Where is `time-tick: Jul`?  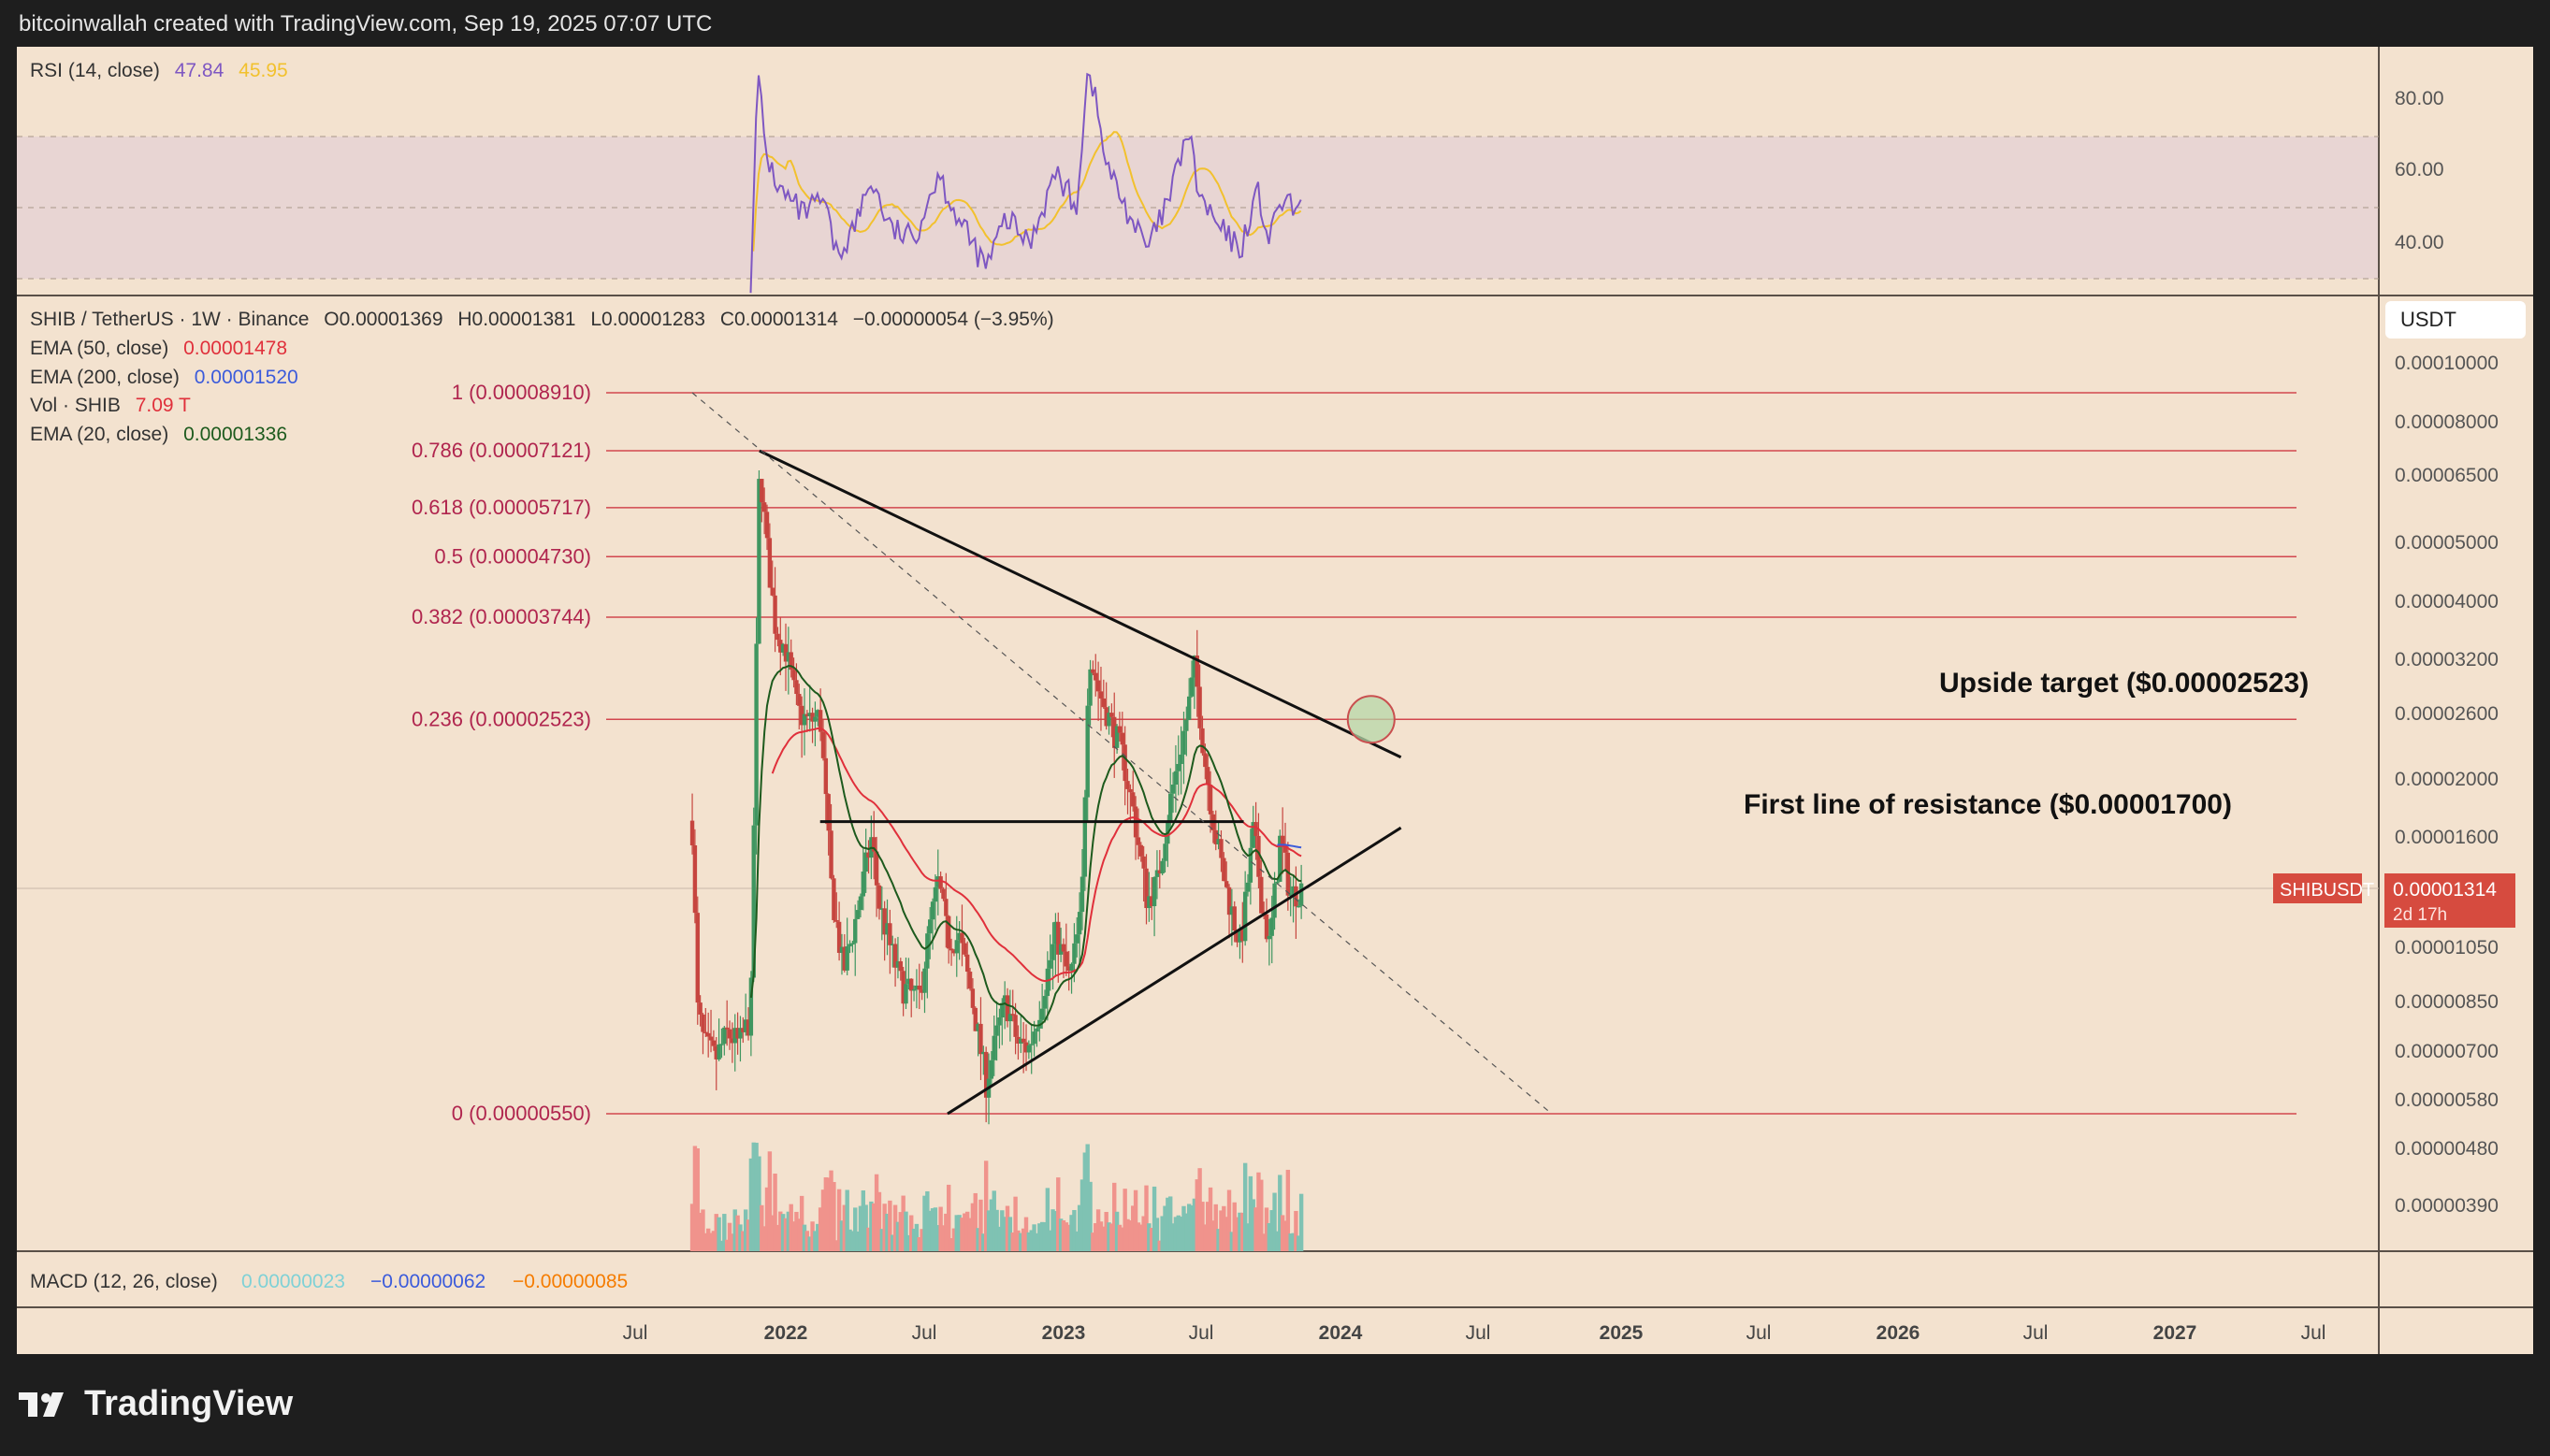 time-tick: Jul is located at coordinates (924, 1333).